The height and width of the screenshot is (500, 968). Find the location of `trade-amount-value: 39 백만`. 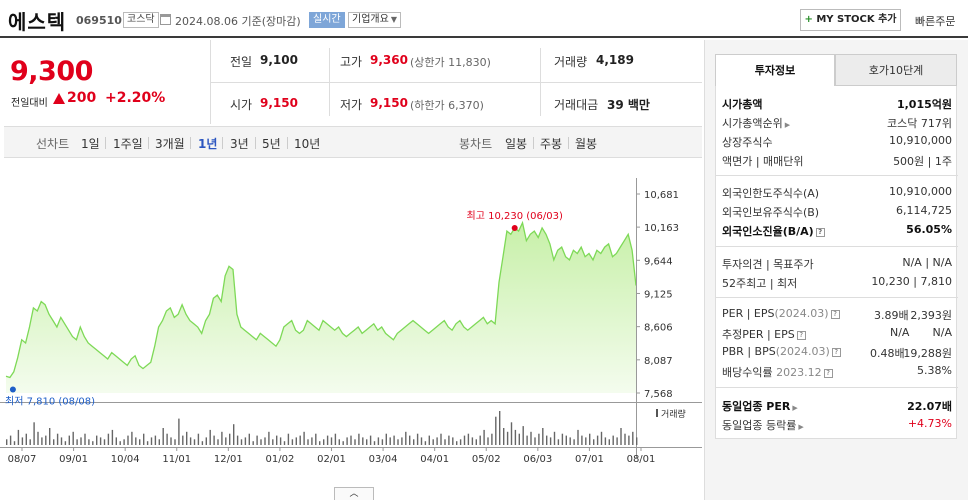

trade-amount-value: 39 백만 is located at coordinates (628, 105).